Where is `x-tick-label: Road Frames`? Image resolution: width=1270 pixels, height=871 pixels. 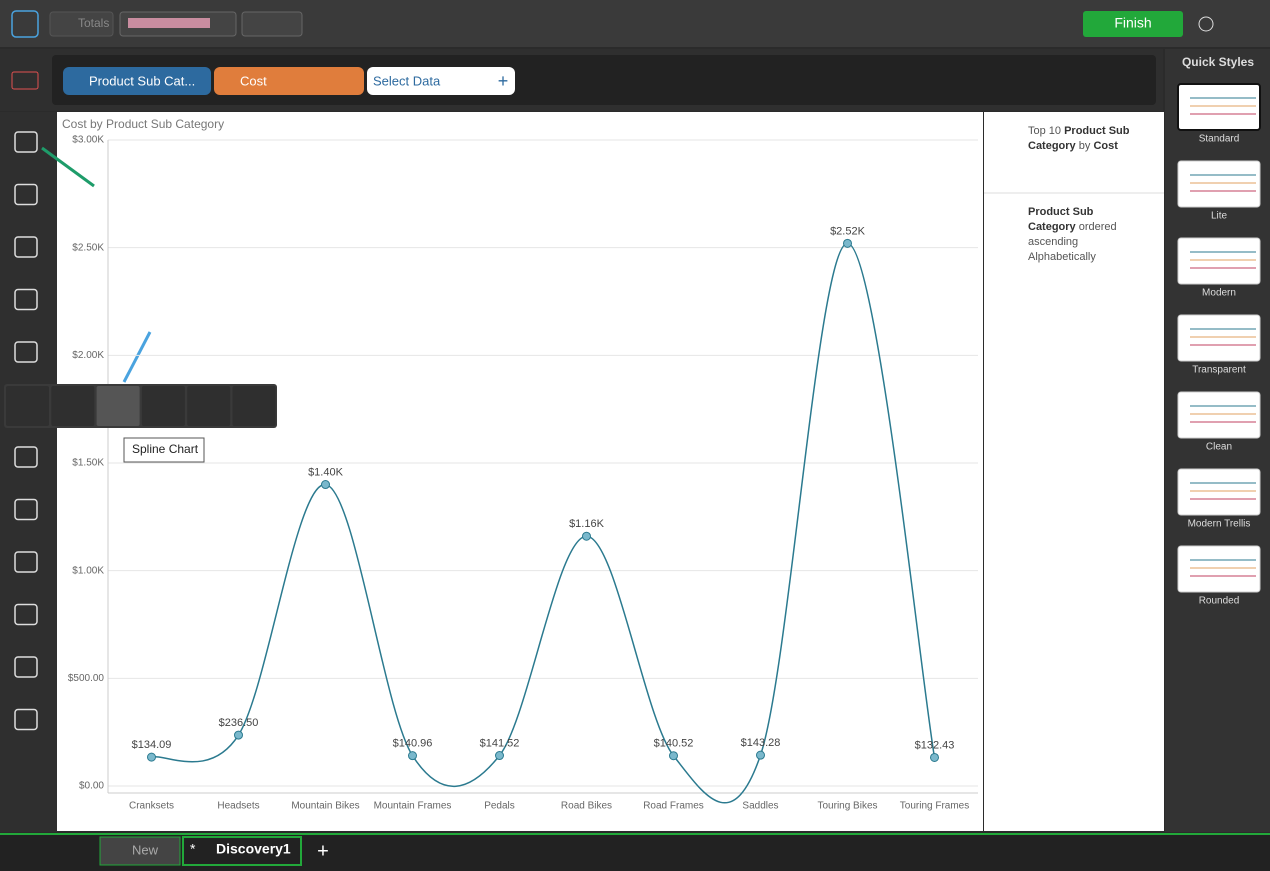 x-tick-label: Road Frames is located at coordinates (673, 806).